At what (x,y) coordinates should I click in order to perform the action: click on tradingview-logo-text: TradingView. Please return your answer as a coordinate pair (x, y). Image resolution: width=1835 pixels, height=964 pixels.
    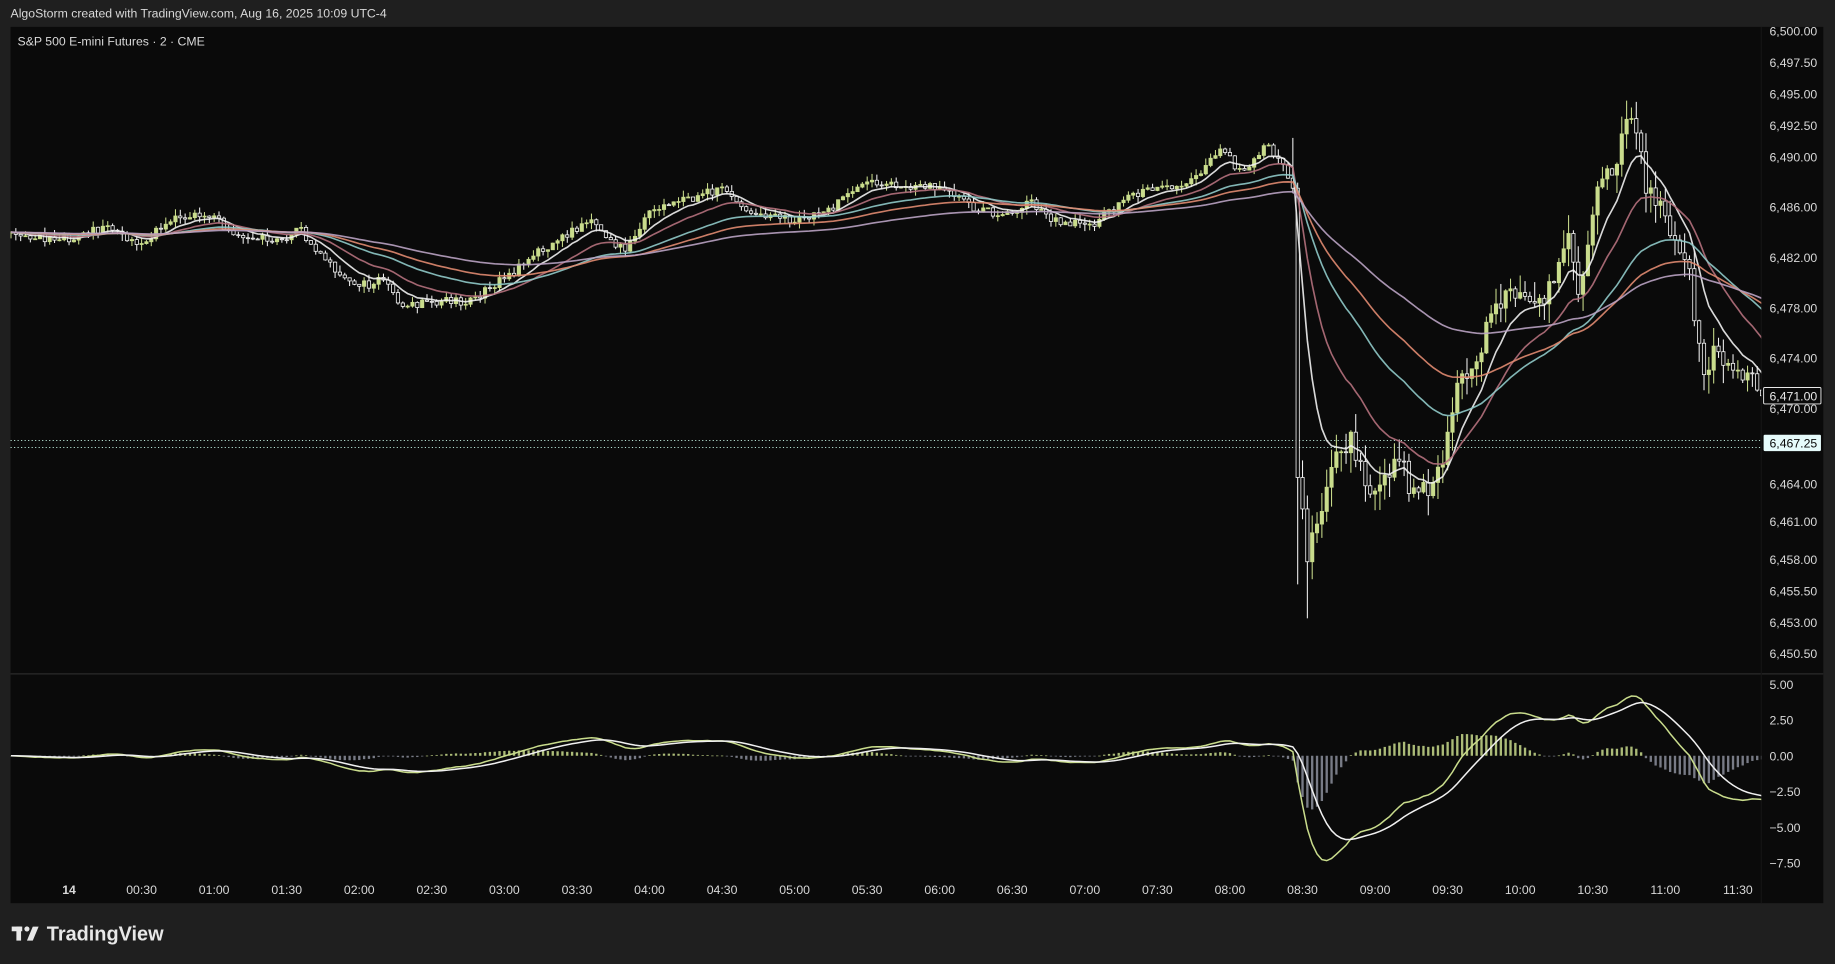
    Looking at the image, I should click on (105, 935).